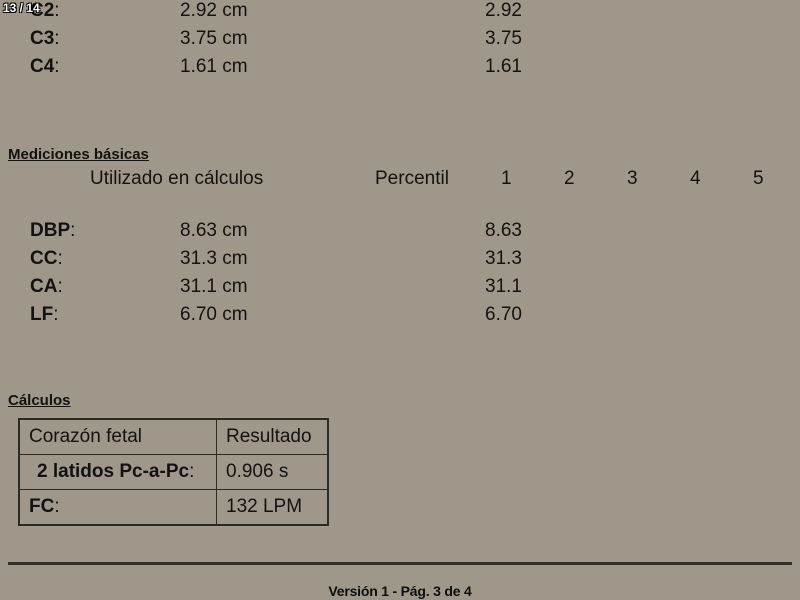 The height and width of the screenshot is (600, 800). What do you see at coordinates (113, 471) in the screenshot?
I see `label-text: 2 latidos Pc-a-Pc` at bounding box center [113, 471].